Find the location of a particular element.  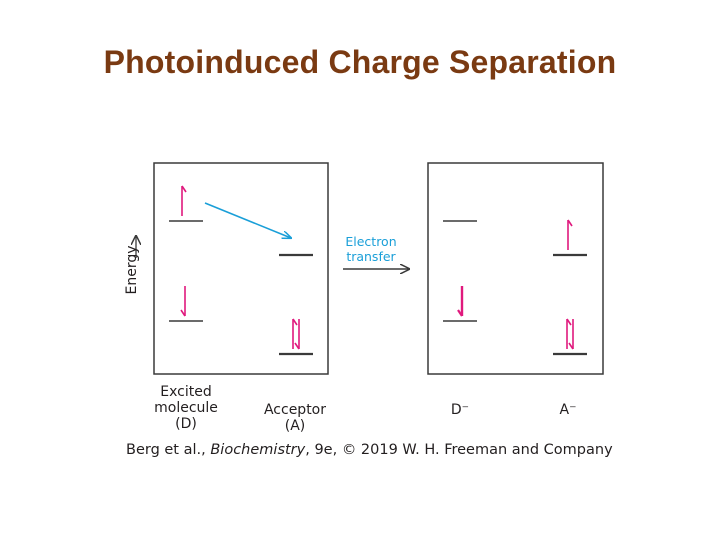

slide-title: Photoinduced Charge Separation is located at coordinates (360, 62).